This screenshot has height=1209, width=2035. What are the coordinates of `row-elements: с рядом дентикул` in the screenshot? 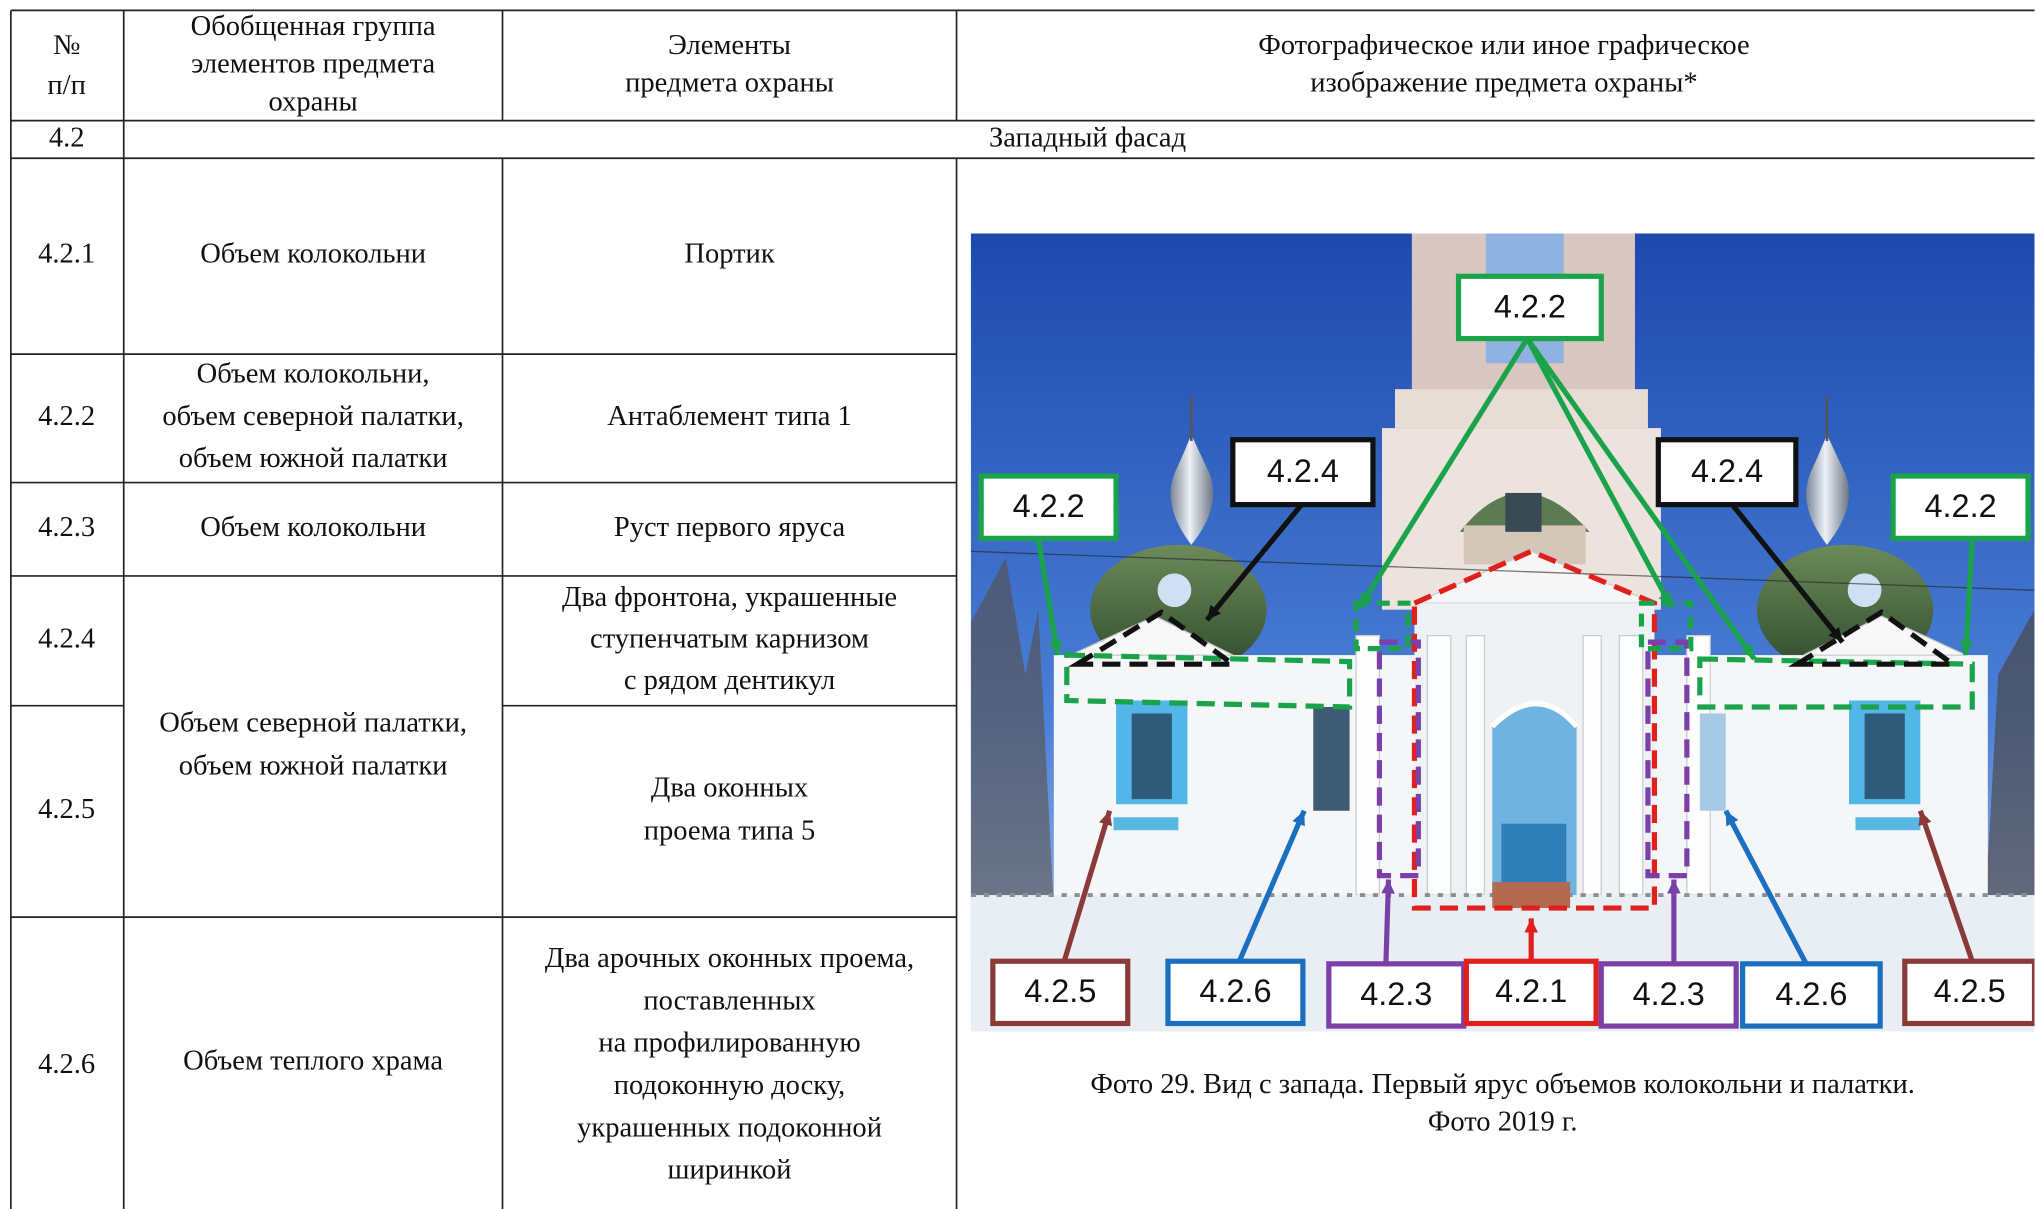 It's located at (729, 680).